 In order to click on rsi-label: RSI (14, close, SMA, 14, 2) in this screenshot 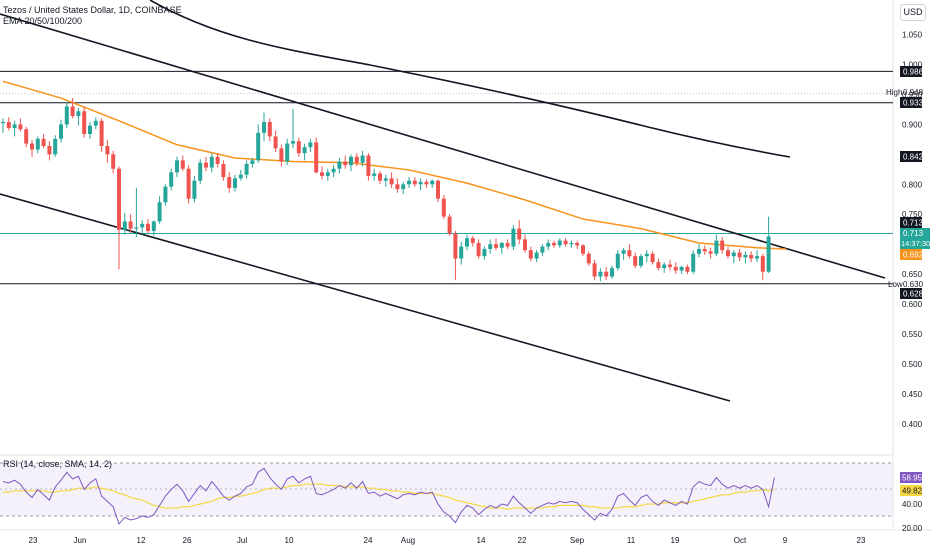, I will do `click(58, 464)`.